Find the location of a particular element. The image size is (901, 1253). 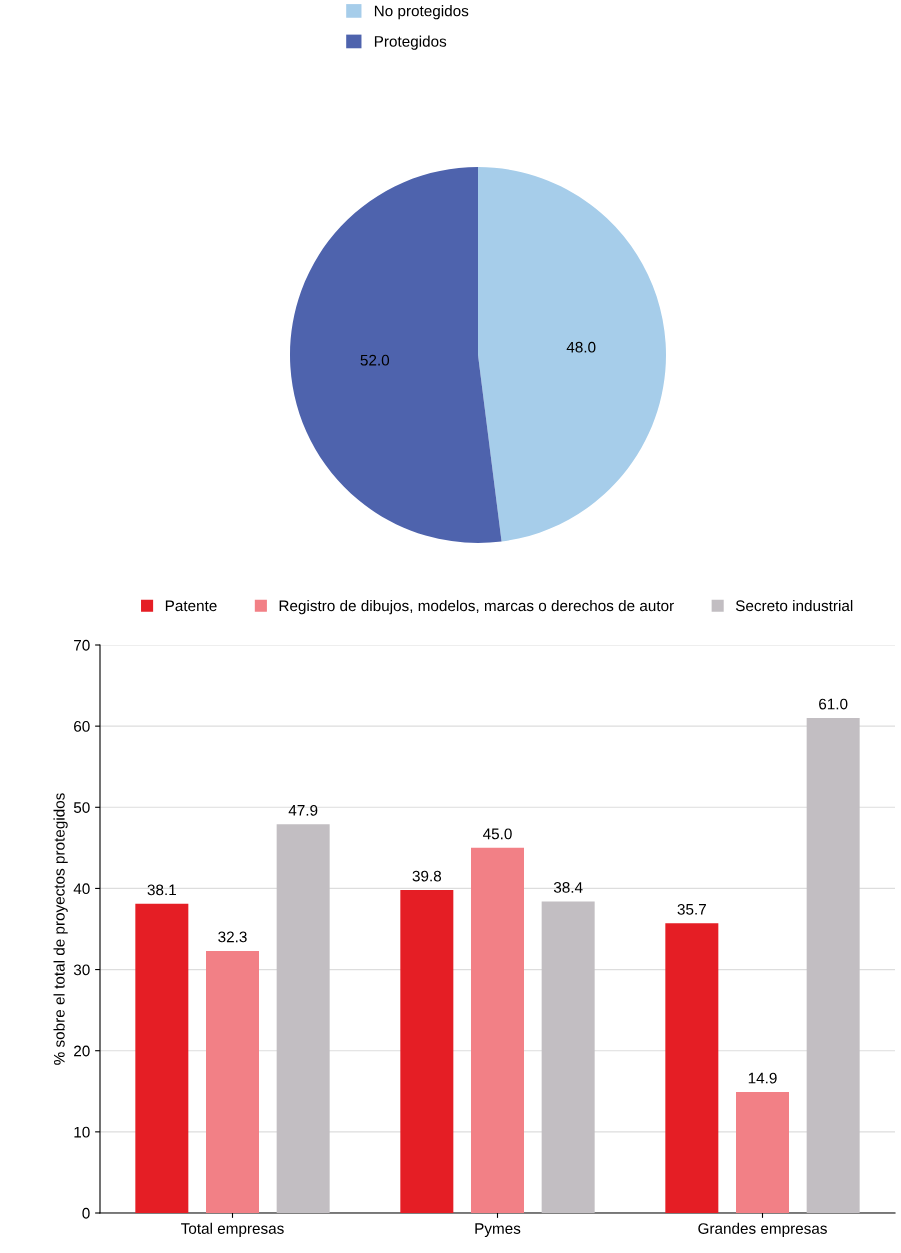

data-label: 52.0 is located at coordinates (375, 360).